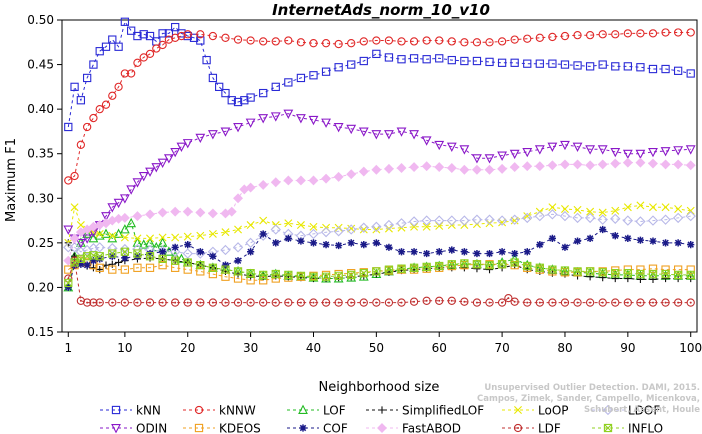  Describe the element at coordinates (40, 154) in the screenshot. I see `y-tick-label: 0.35` at that location.